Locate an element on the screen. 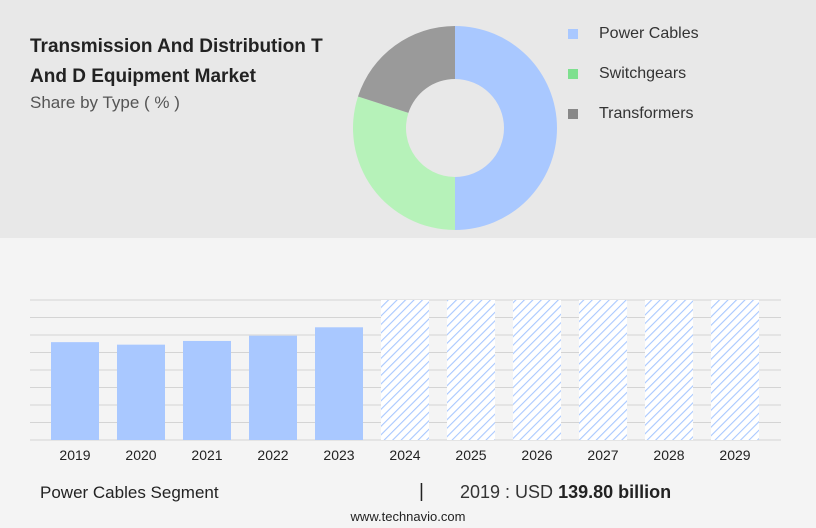  bar-2019 is located at coordinates (75, 391).